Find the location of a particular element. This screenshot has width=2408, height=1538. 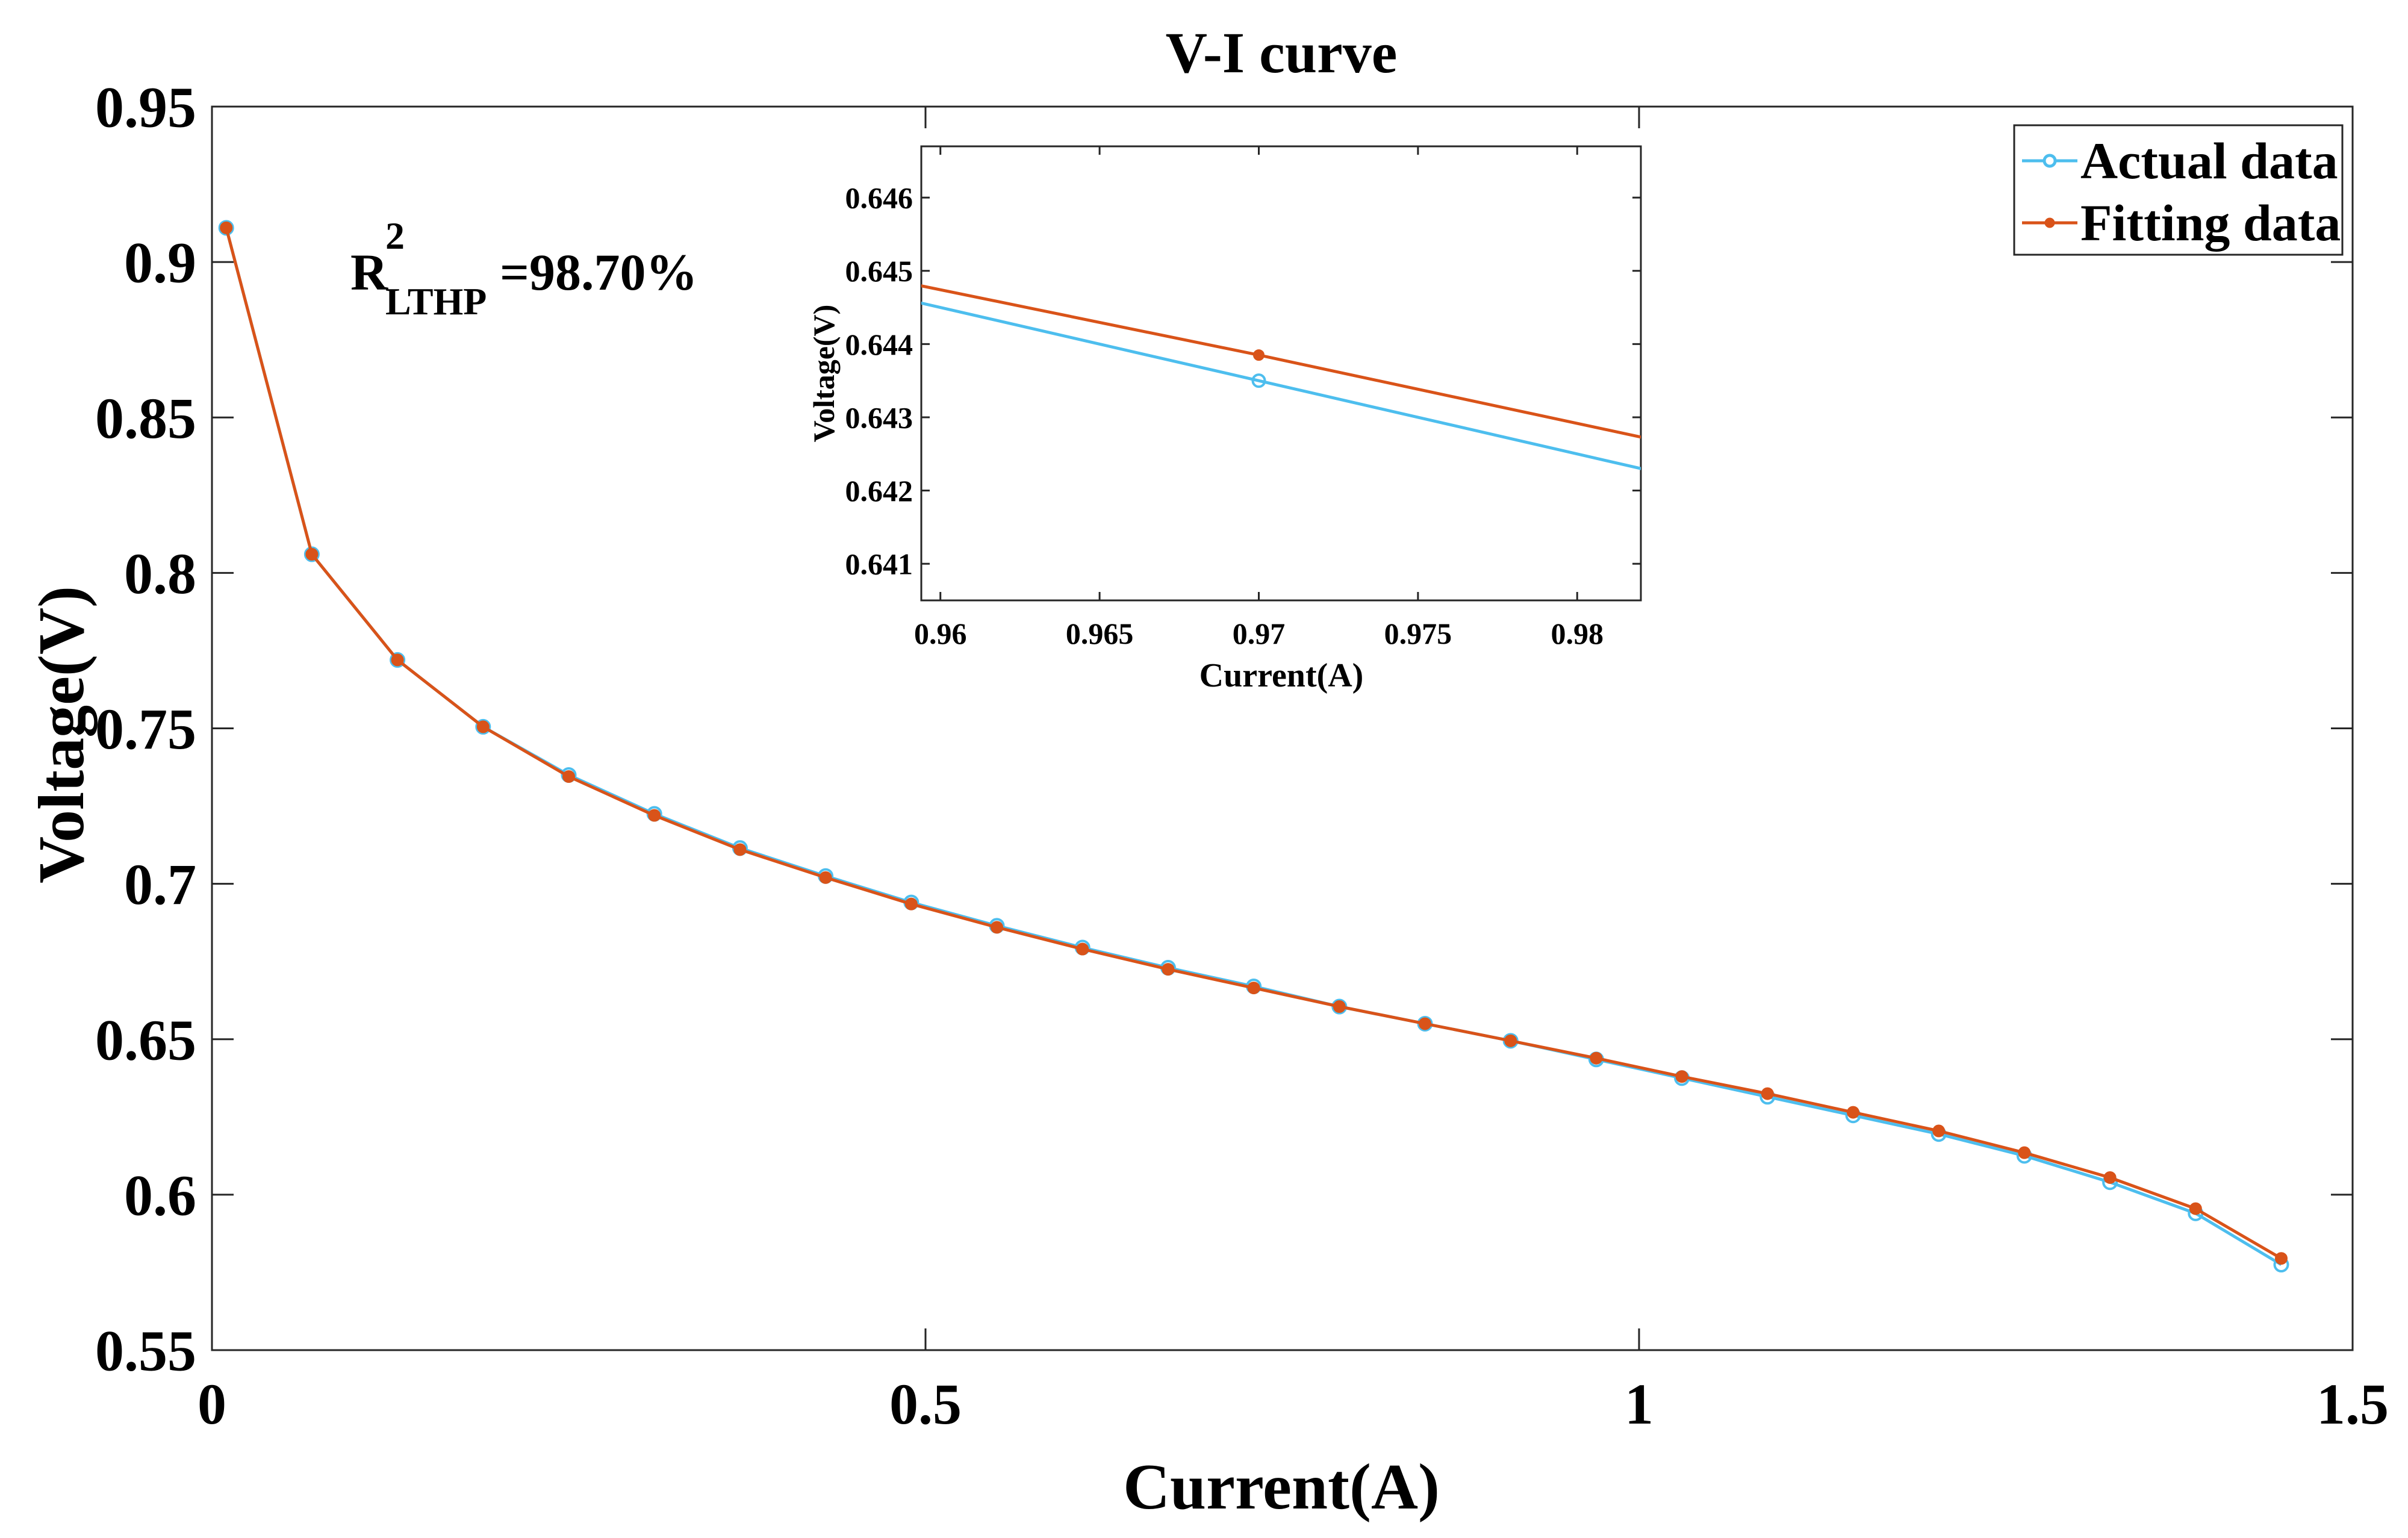

y-tick-label: 0.642 is located at coordinates (879, 491).